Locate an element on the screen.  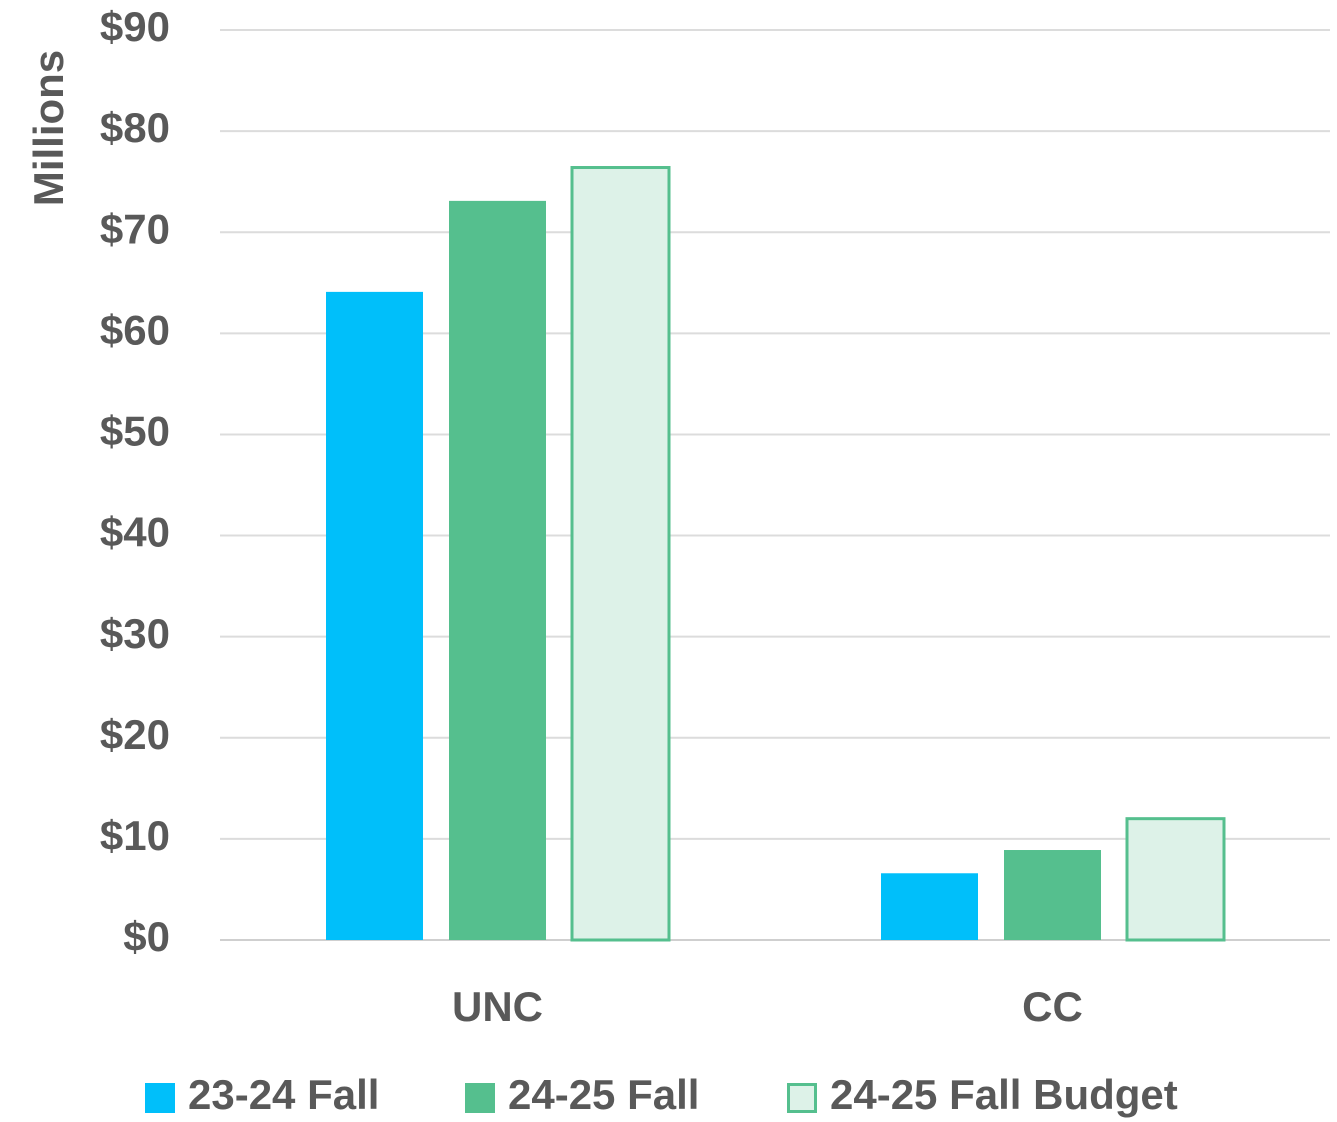
y-tick-label: $50 is located at coordinates (135, 431).